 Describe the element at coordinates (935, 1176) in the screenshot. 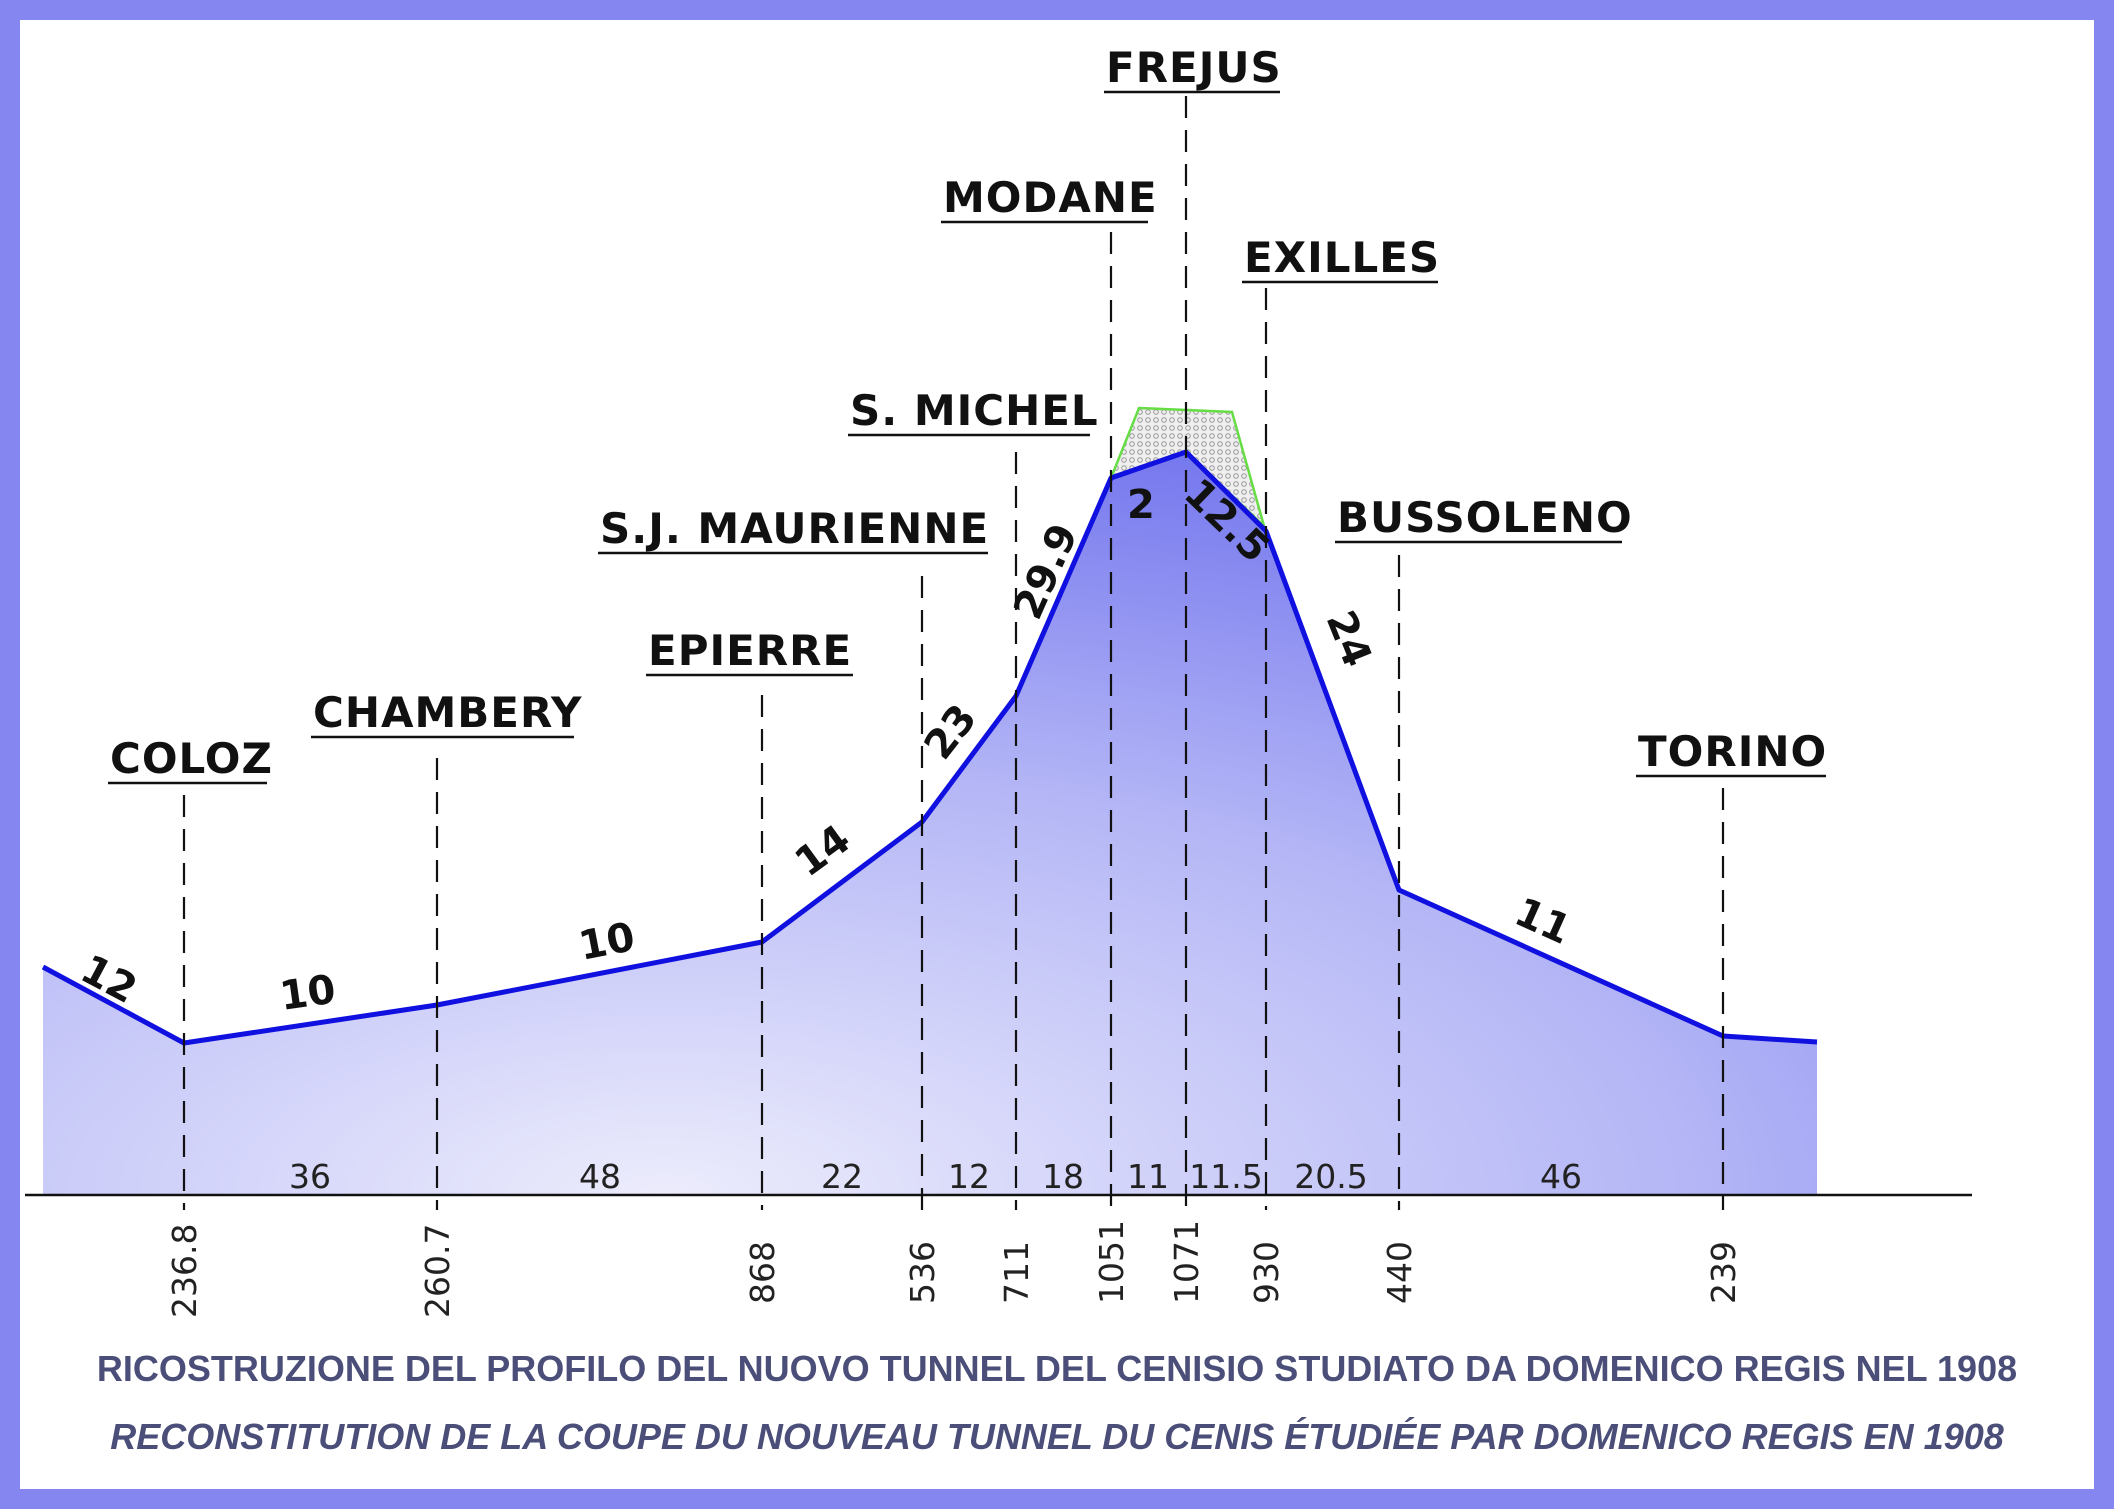

I see `distance-labels: 36 48 22 12 18 11 11.5 20.5 46` at that location.